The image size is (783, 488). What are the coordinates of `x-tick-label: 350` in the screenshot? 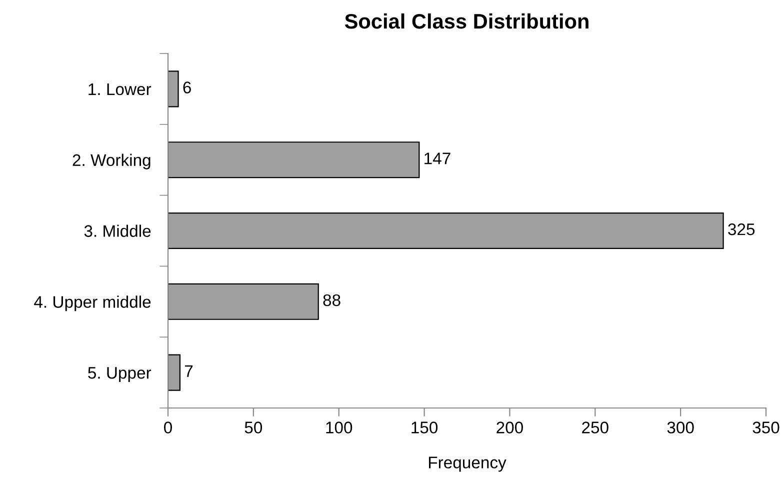 It's located at (766, 428).